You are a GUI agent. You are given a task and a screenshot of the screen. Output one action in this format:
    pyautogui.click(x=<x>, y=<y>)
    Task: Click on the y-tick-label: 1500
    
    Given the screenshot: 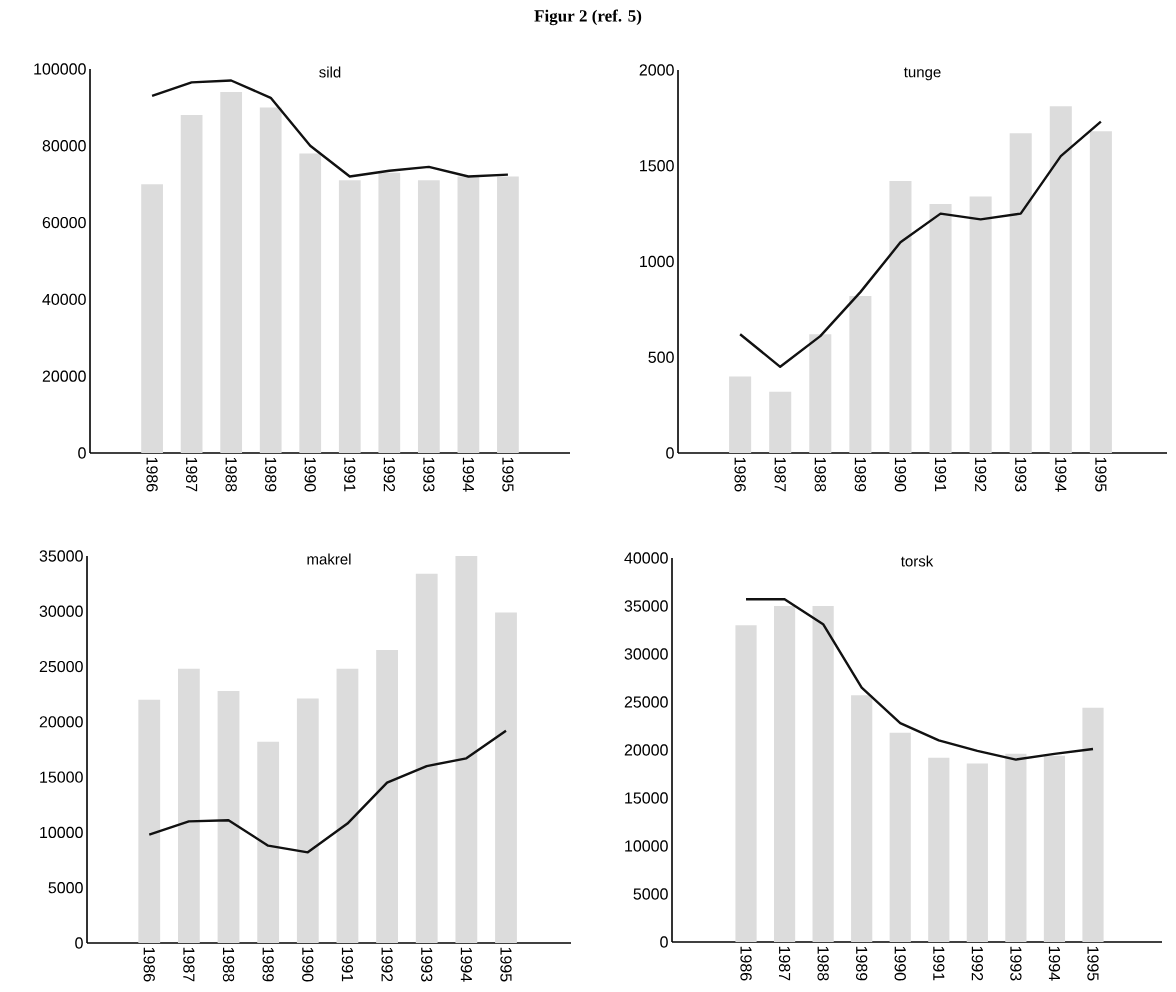 What is the action you would take?
    pyautogui.click(x=657, y=166)
    